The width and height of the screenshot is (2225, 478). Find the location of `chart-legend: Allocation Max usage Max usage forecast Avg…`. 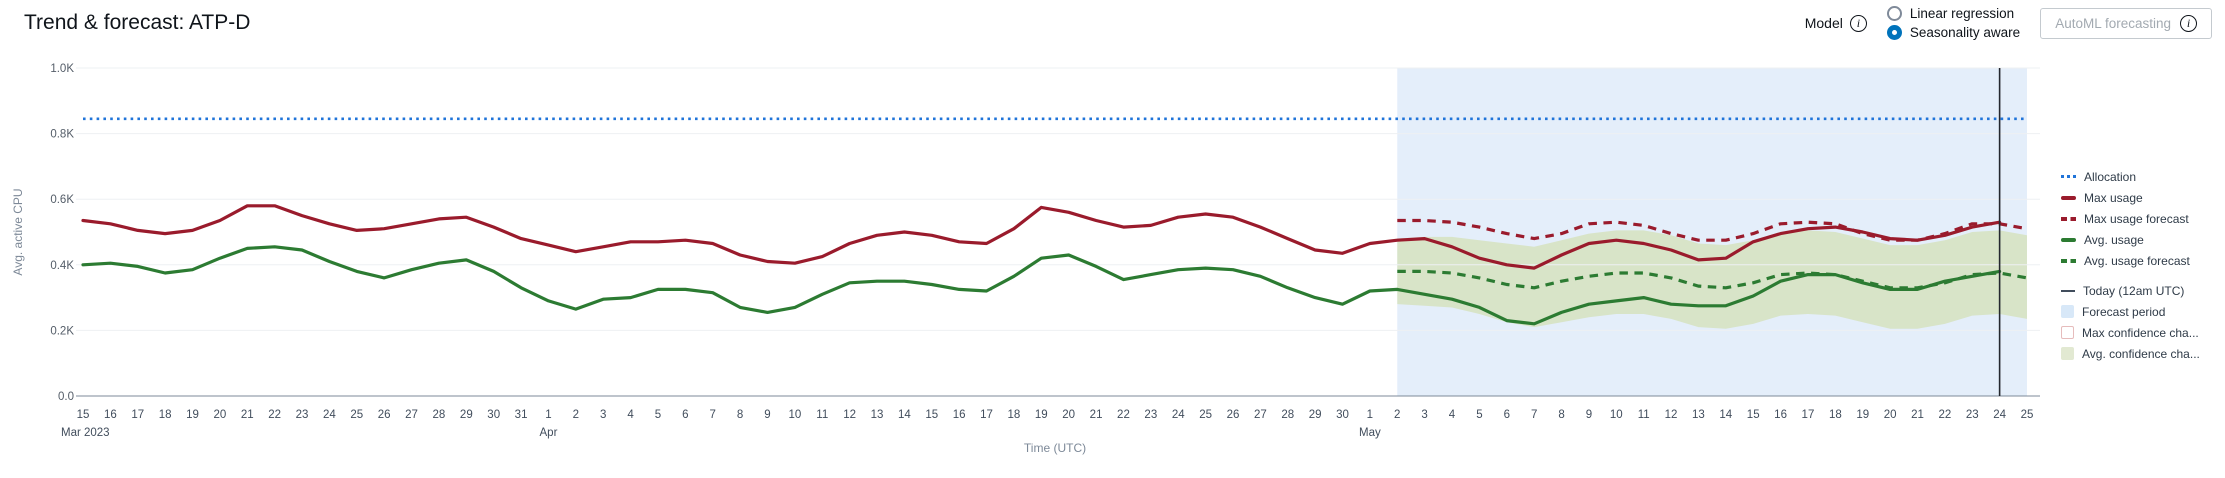

chart-legend: Allocation Max usage Max usage forecast Avg… is located at coordinates (2130, 265).